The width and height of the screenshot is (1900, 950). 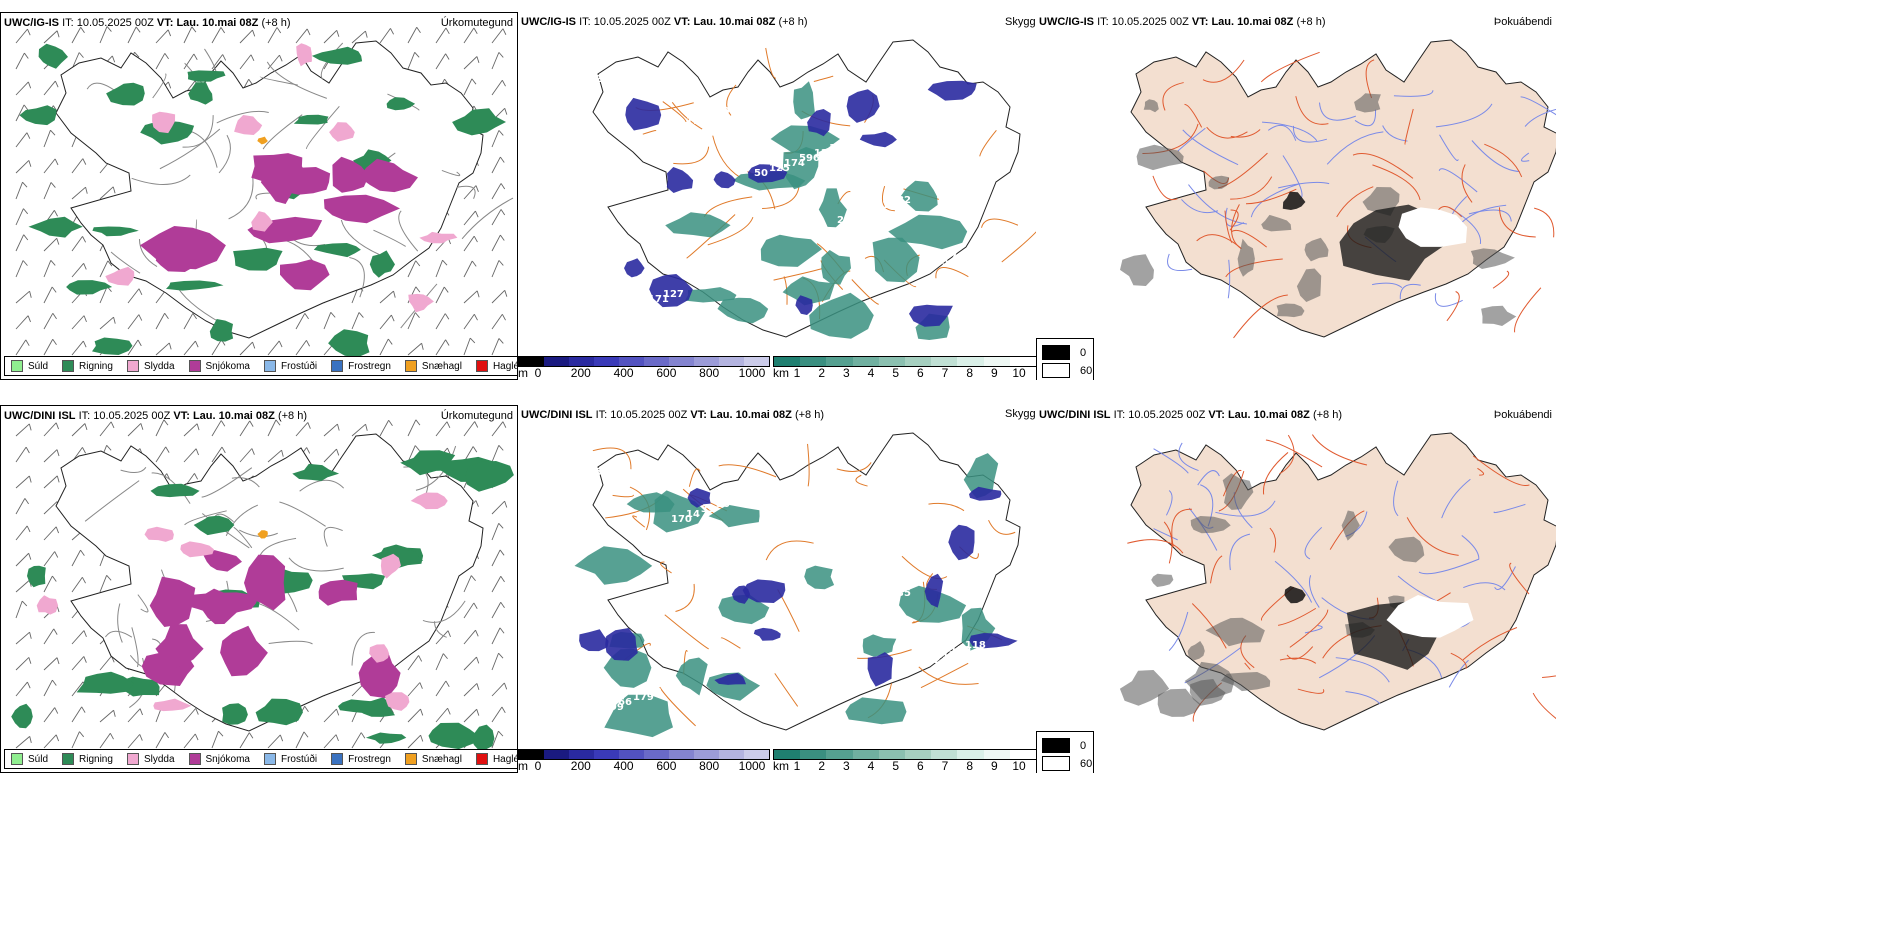 I want to click on cloud-base-label: 59, so click(x=708, y=116).